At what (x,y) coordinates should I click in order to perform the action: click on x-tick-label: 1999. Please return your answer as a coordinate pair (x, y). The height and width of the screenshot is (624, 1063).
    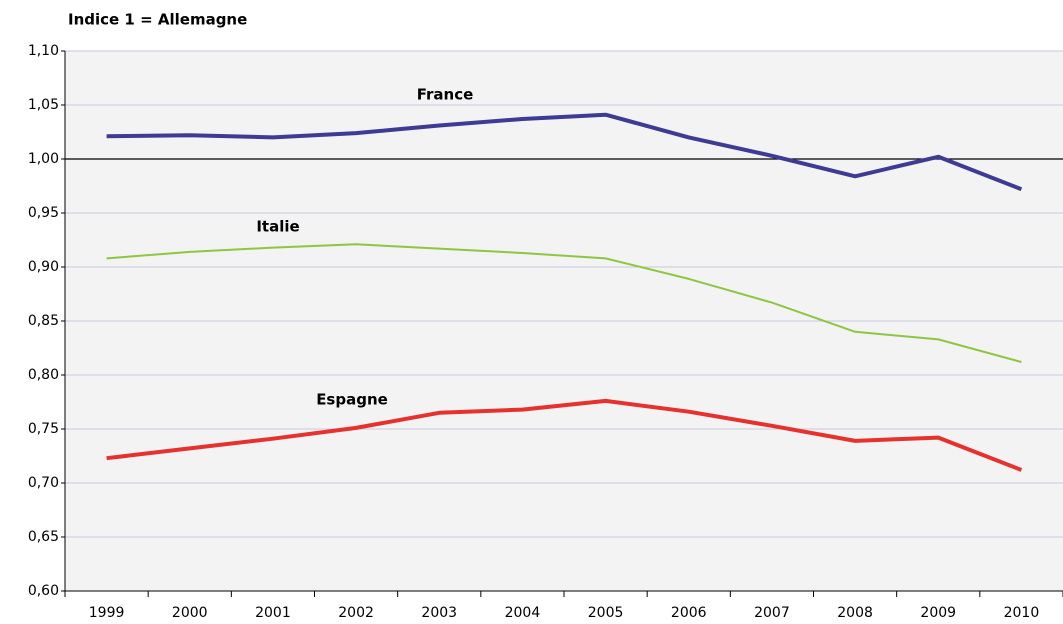
    Looking at the image, I should click on (107, 613).